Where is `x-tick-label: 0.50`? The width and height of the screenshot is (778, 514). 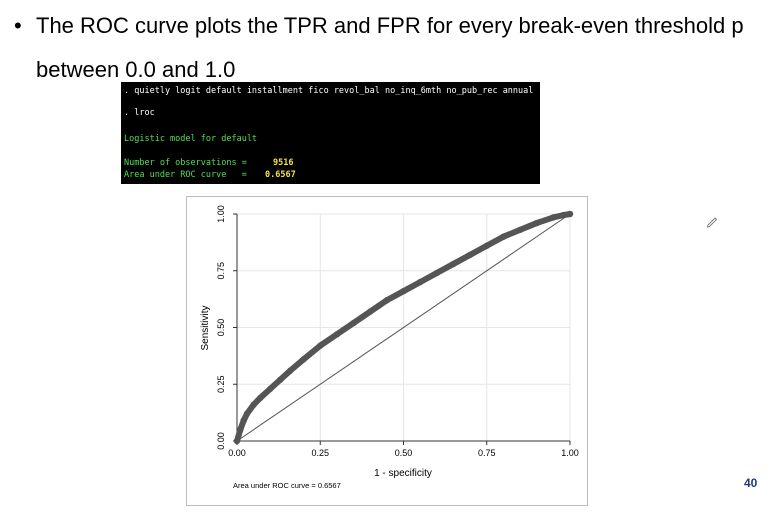
x-tick-label: 0.50 is located at coordinates (404, 453).